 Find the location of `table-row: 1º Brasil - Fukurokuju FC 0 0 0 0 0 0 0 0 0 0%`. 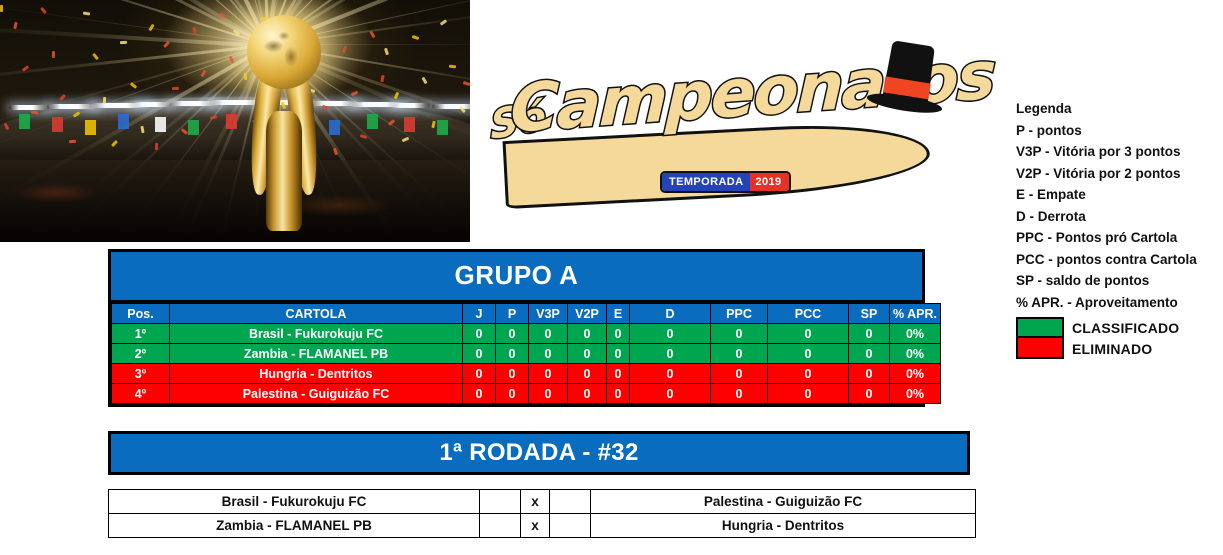

table-row: 1º Brasil - Fukurokuju FC 0 0 0 0 0 0 0 0 0 0% is located at coordinates (526, 333).